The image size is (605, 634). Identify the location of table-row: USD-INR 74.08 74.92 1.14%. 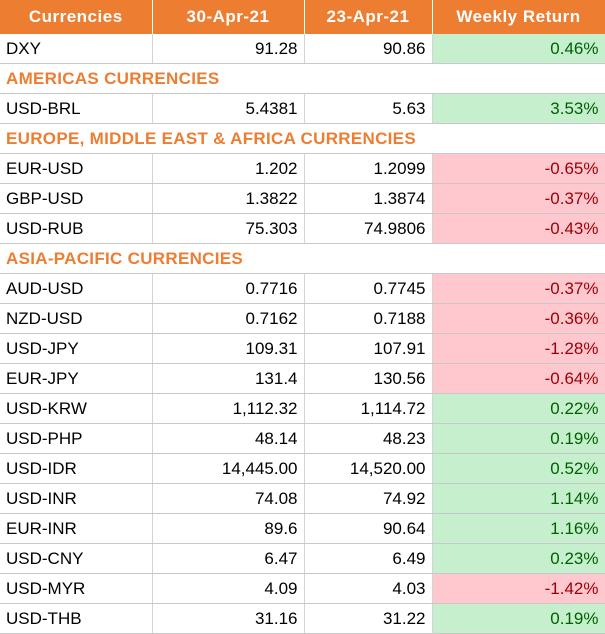
(302, 498).